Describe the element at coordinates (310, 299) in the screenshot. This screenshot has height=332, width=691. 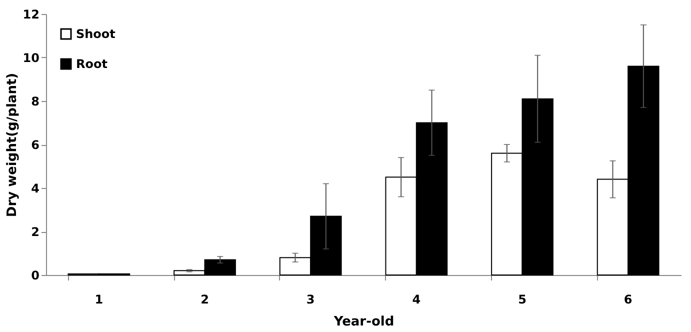
I see `x-tick-label: 3` at that location.